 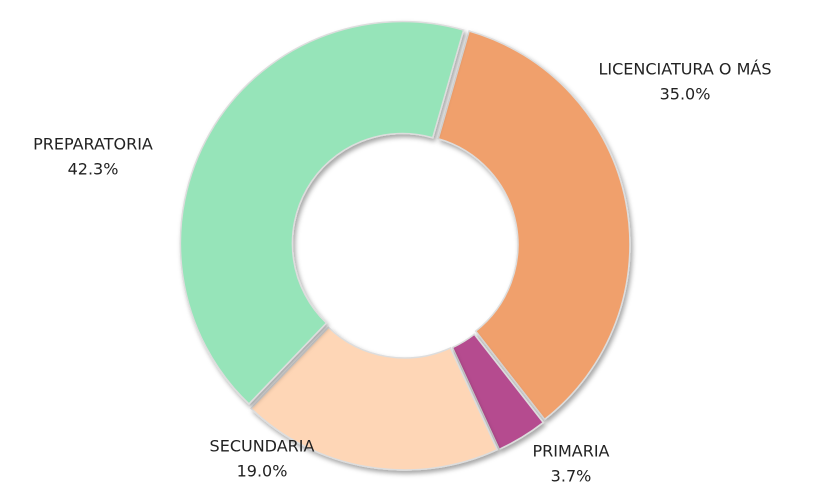 What do you see at coordinates (93, 169) in the screenshot?
I see `slice-value: 42.3%` at bounding box center [93, 169].